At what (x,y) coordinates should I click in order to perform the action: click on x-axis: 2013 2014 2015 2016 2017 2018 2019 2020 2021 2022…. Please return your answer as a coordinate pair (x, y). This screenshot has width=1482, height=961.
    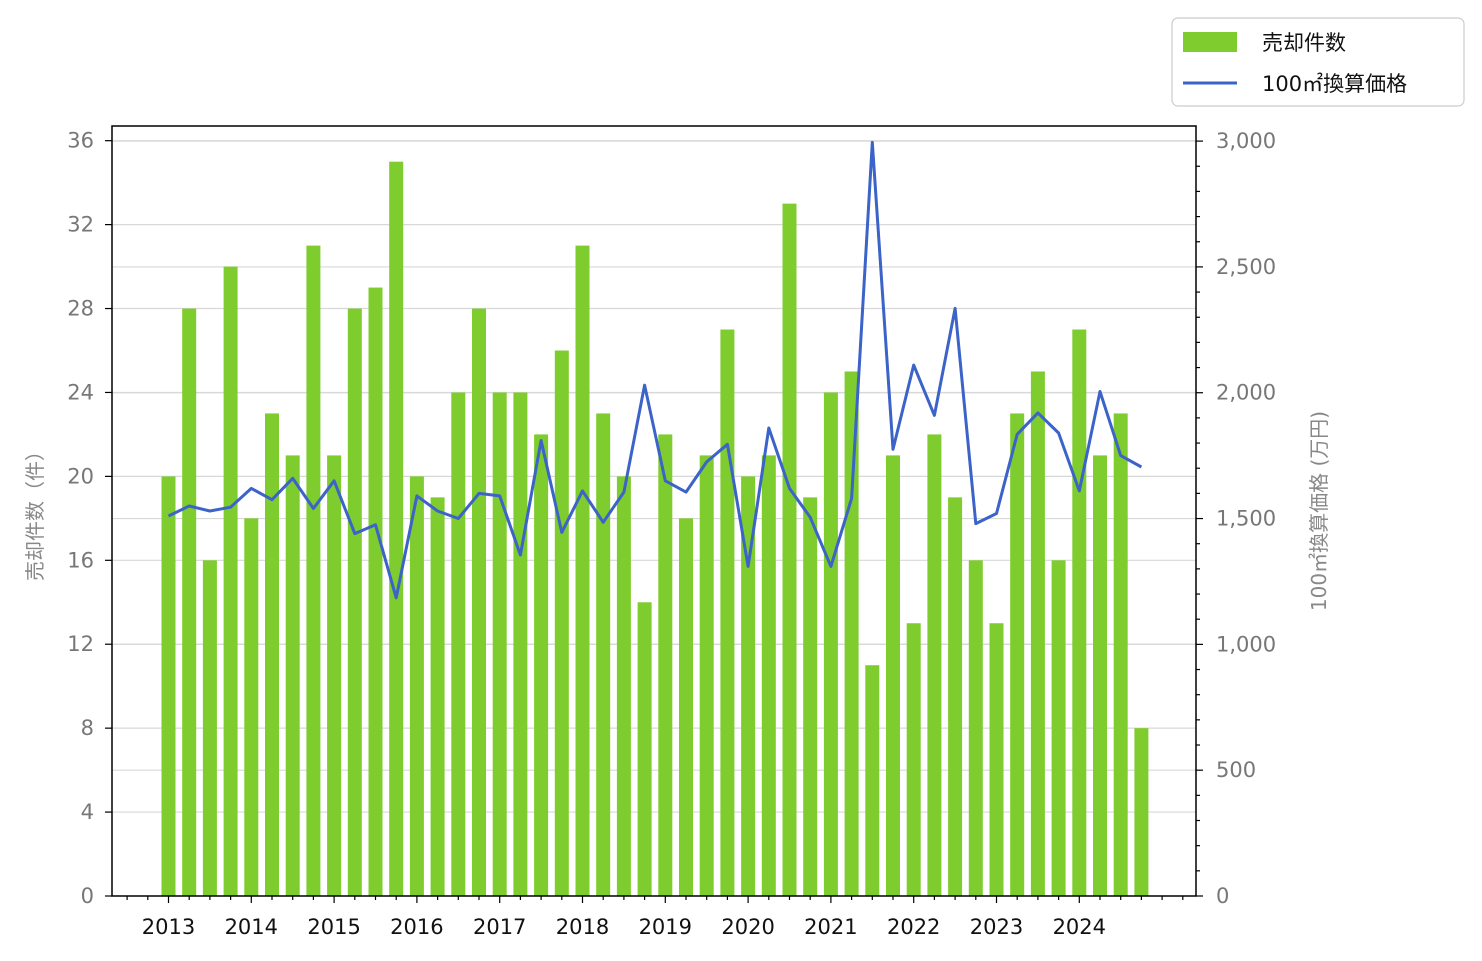
    Looking at the image, I should click on (655, 917).